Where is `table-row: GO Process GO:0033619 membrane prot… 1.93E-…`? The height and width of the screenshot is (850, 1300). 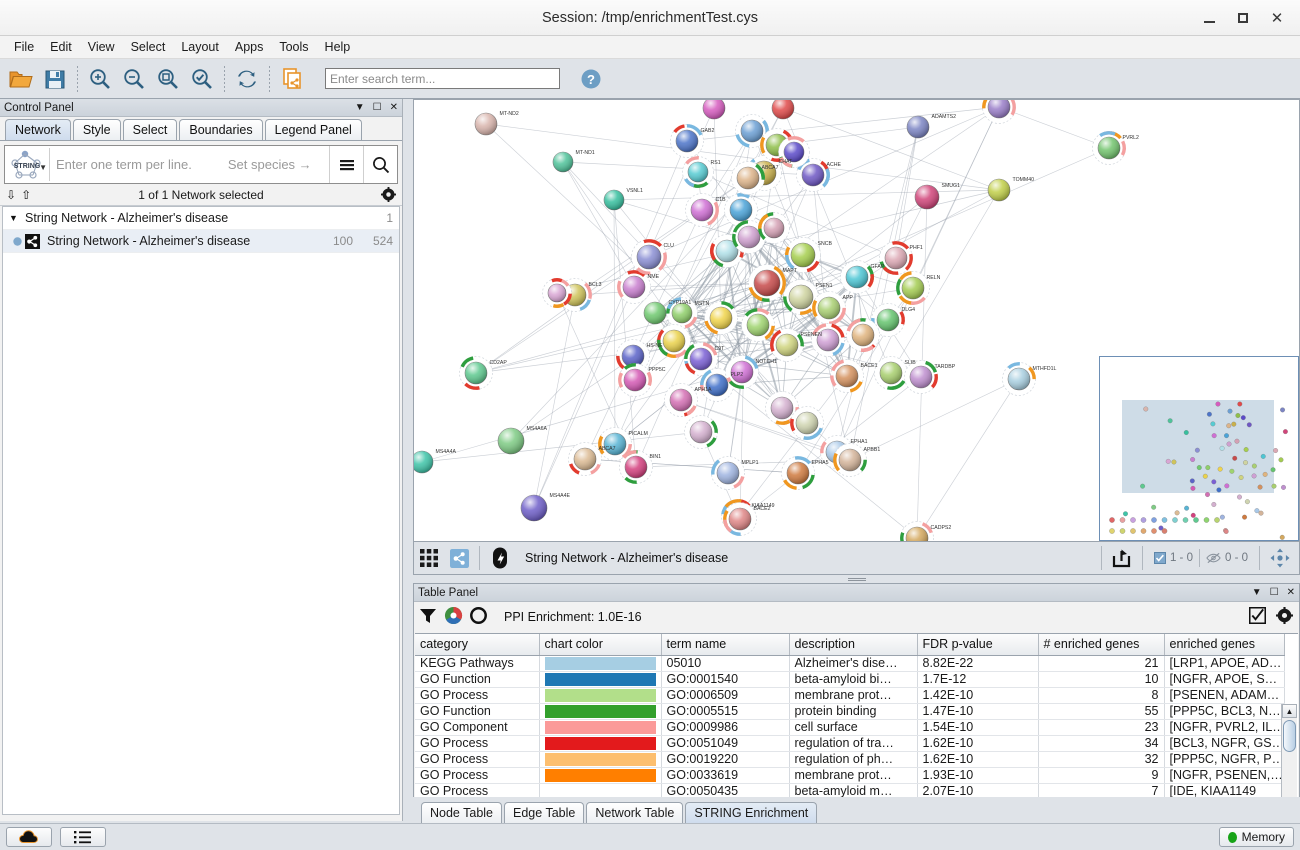 table-row: GO Process GO:0033619 membrane prot… 1.93E-… is located at coordinates (850, 775).